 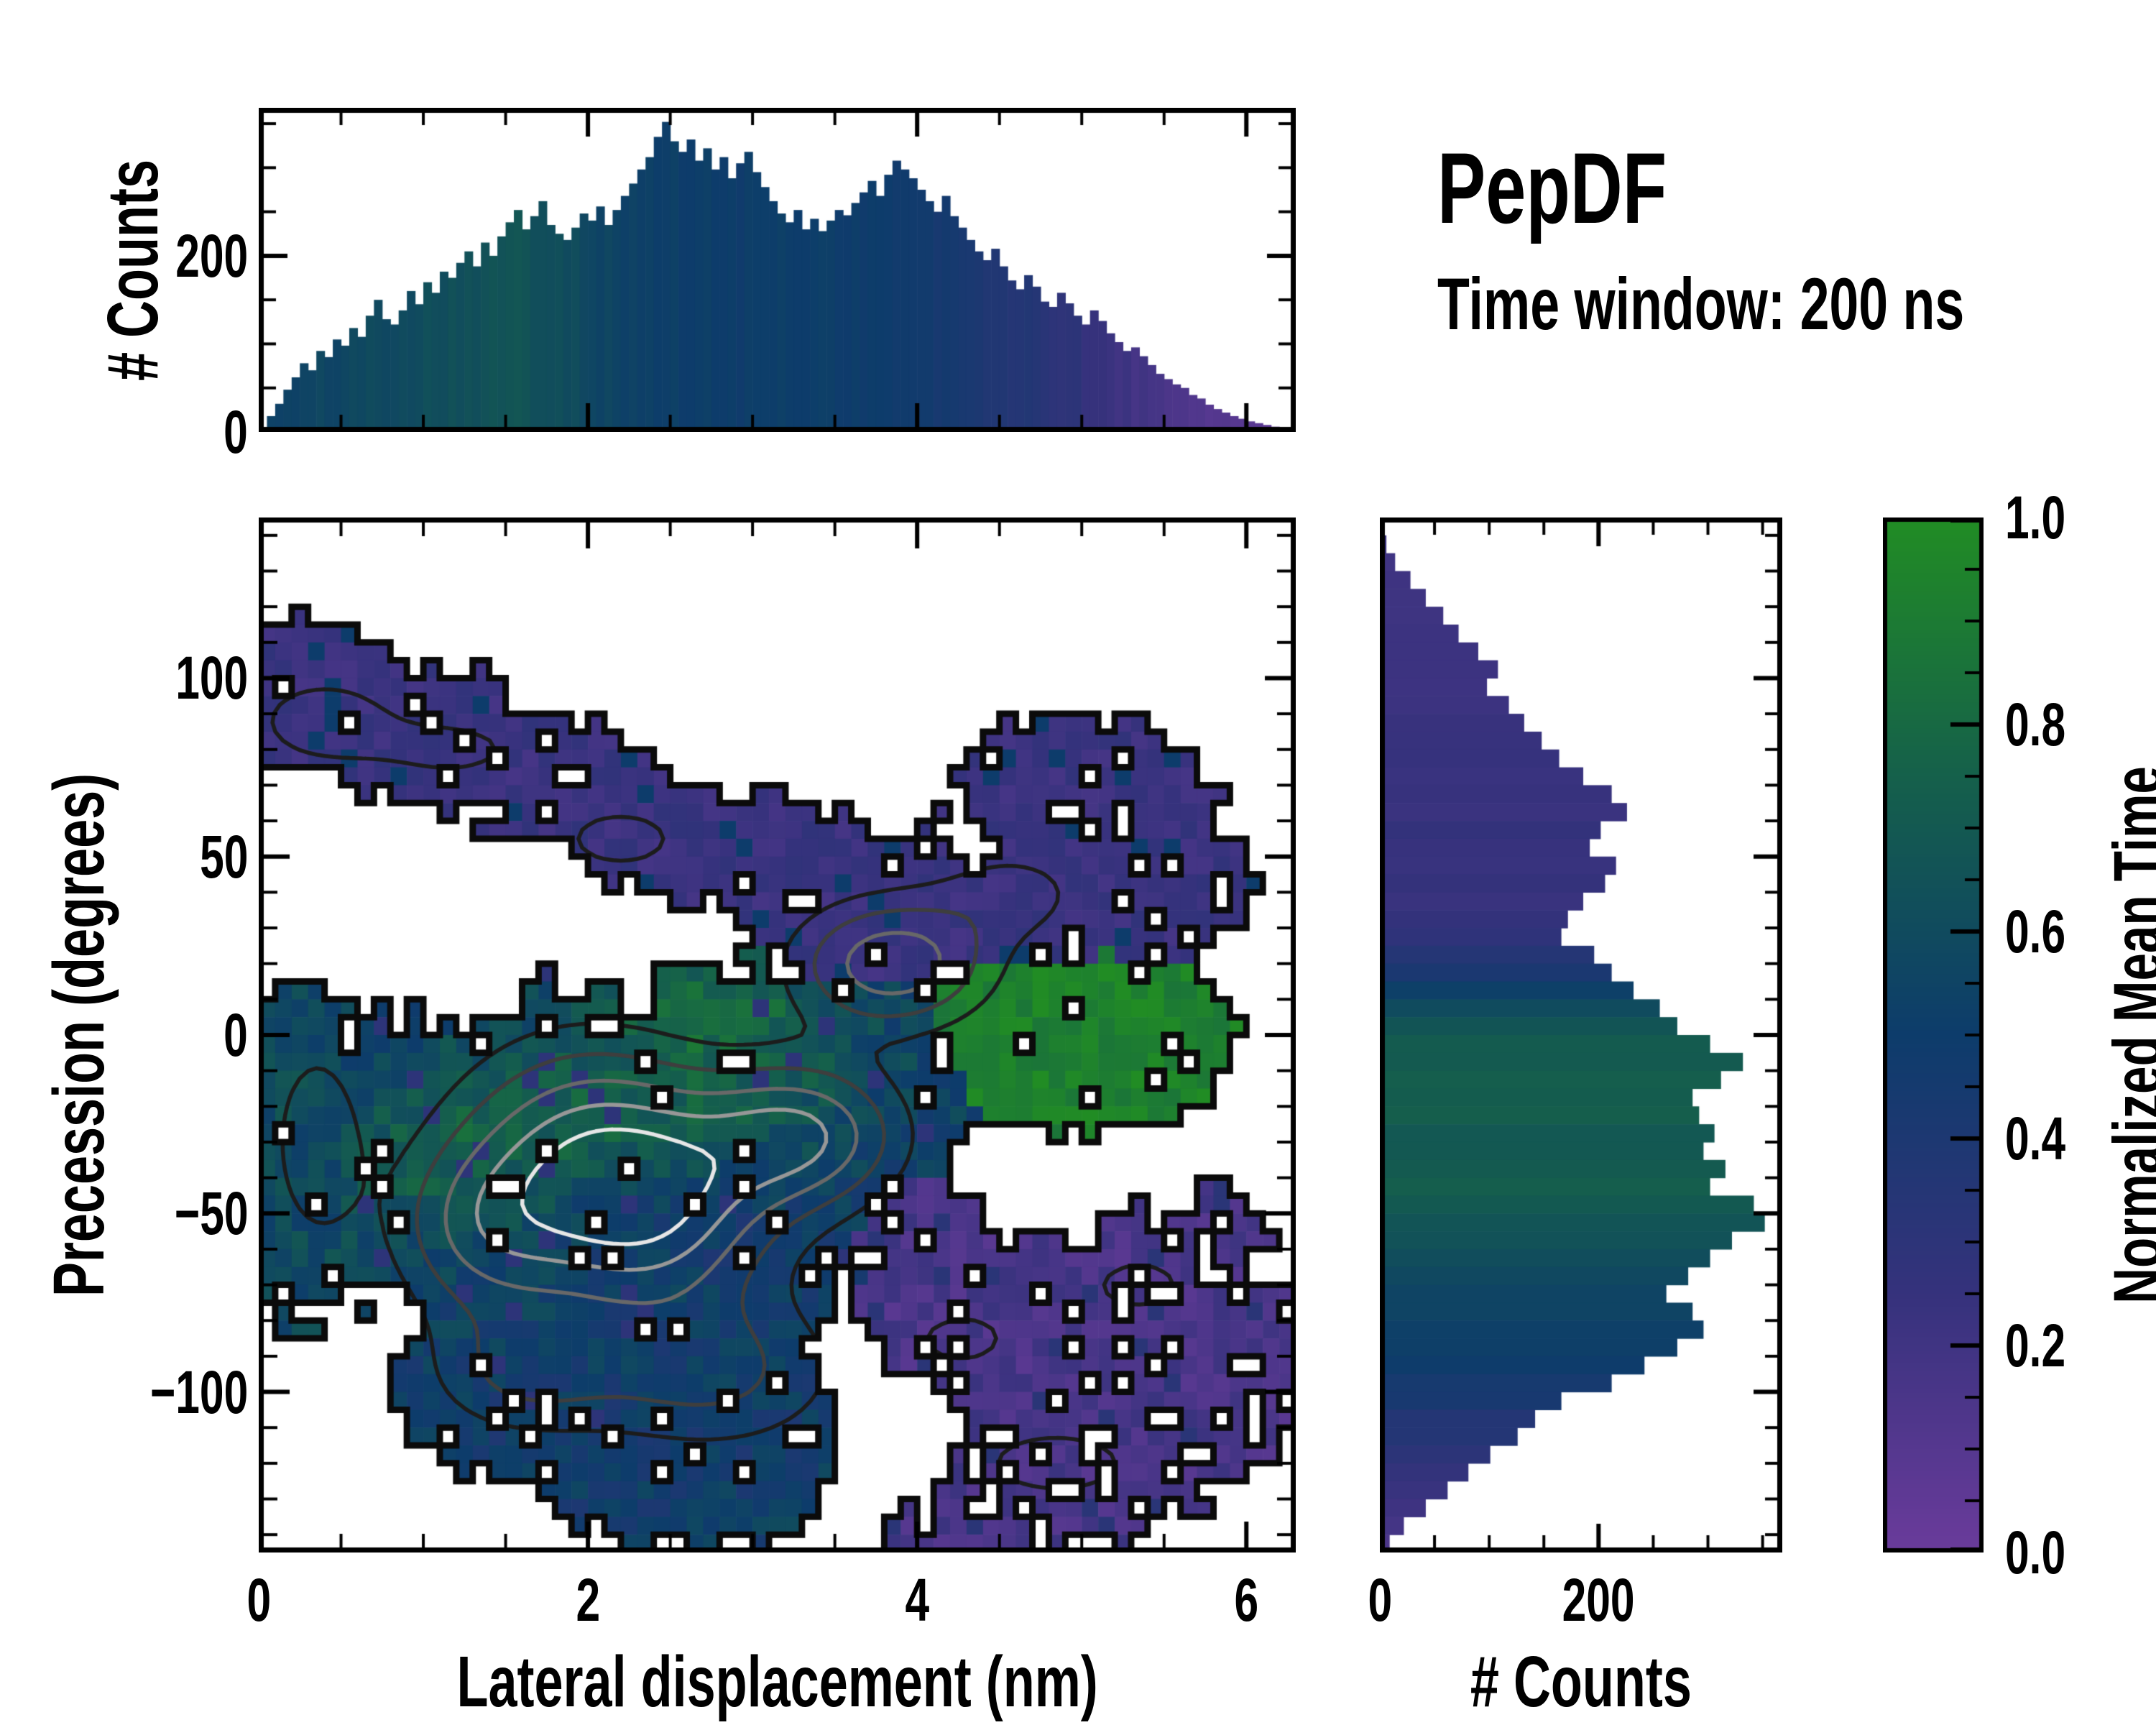 What do you see at coordinates (236, 432) in the screenshot?
I see `top-panel-ytick-0-text: 0` at bounding box center [236, 432].